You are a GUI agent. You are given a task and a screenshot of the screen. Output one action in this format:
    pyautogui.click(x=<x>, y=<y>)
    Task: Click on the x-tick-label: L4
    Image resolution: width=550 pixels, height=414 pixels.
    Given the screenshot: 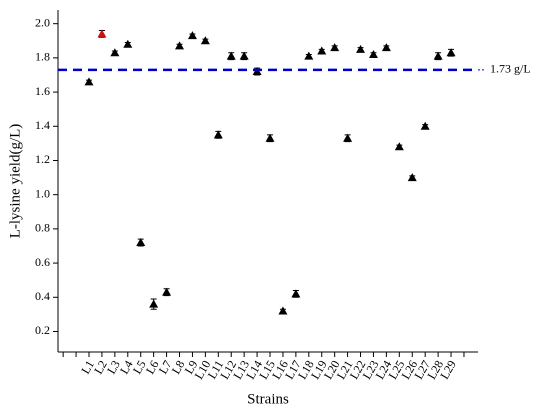 What is the action you would take?
    pyautogui.click(x=126, y=367)
    